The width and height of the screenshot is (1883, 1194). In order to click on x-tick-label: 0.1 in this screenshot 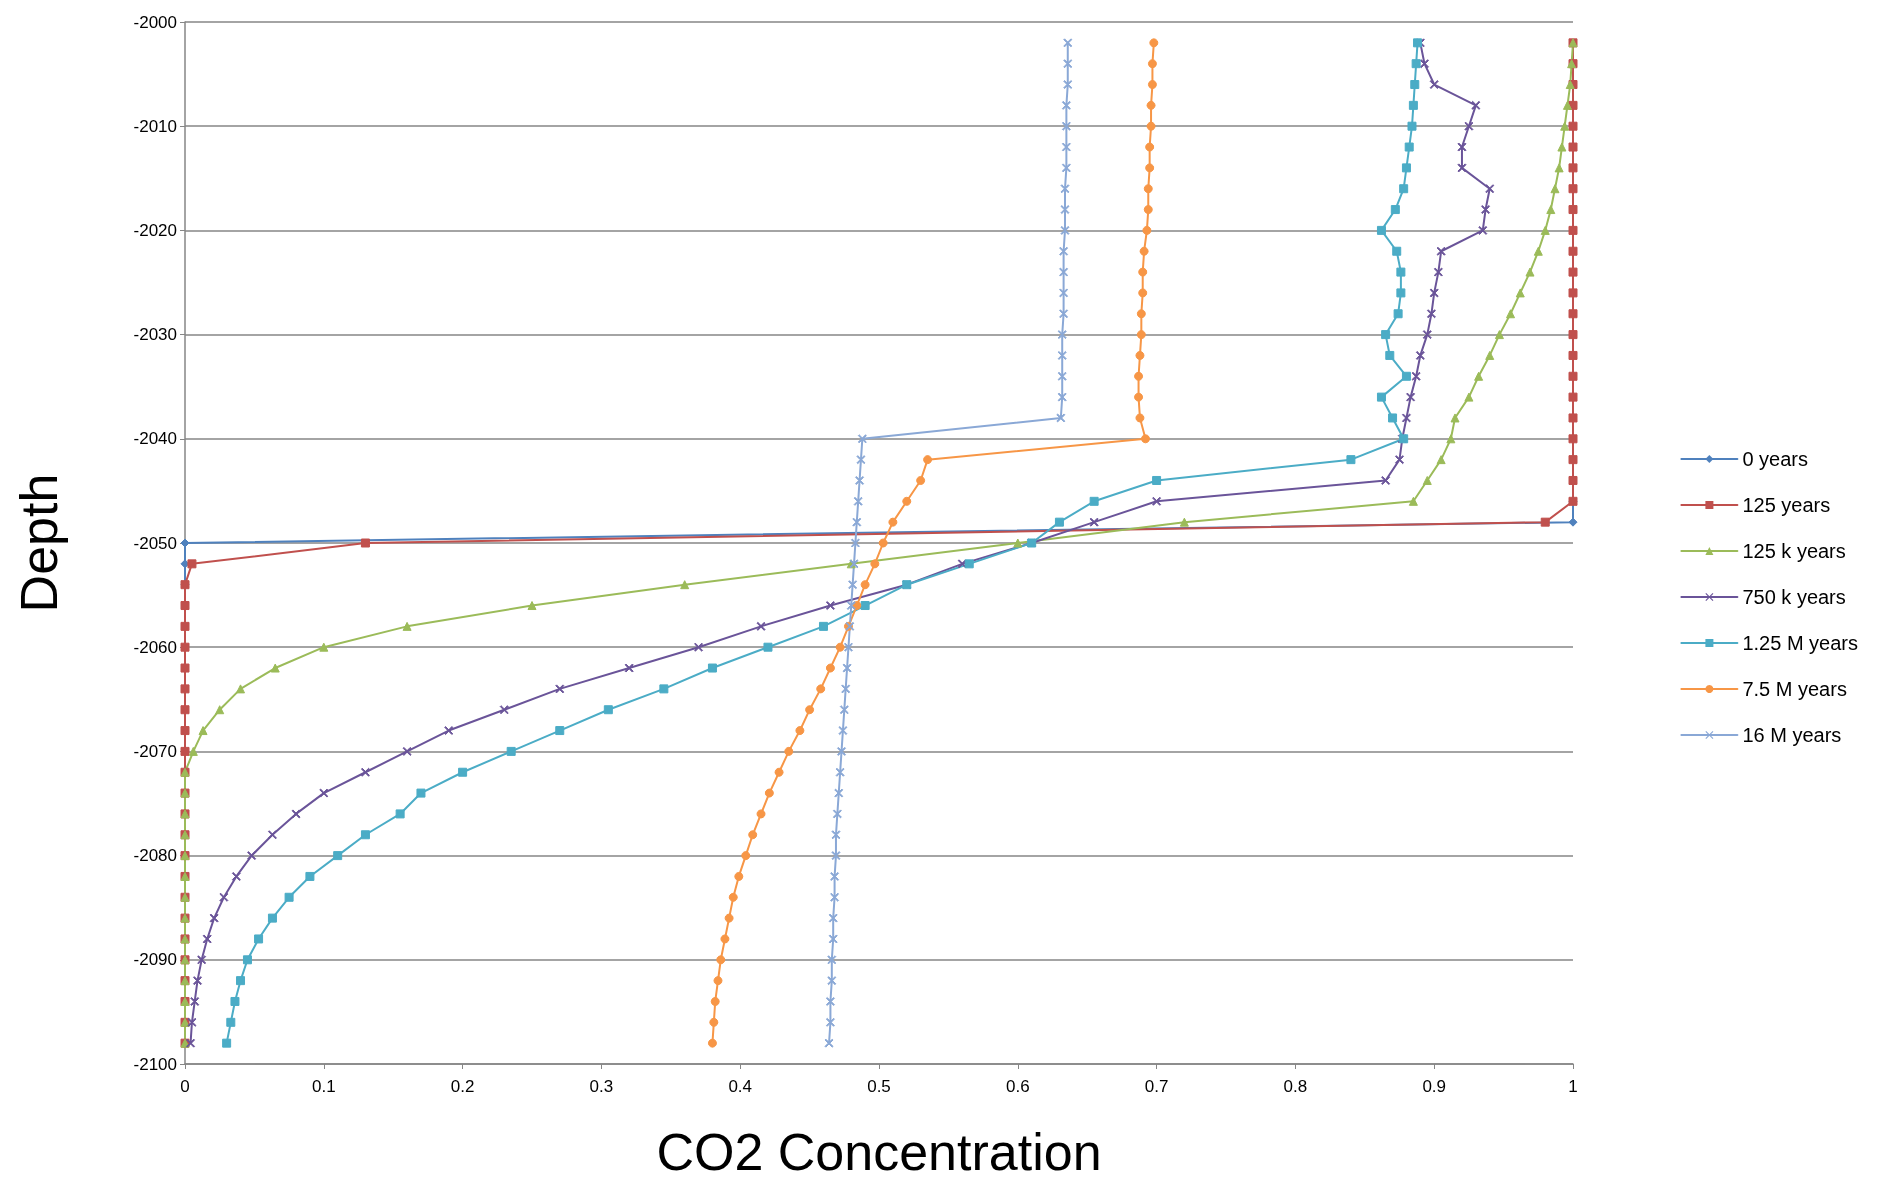, I will do `click(323, 1086)`.